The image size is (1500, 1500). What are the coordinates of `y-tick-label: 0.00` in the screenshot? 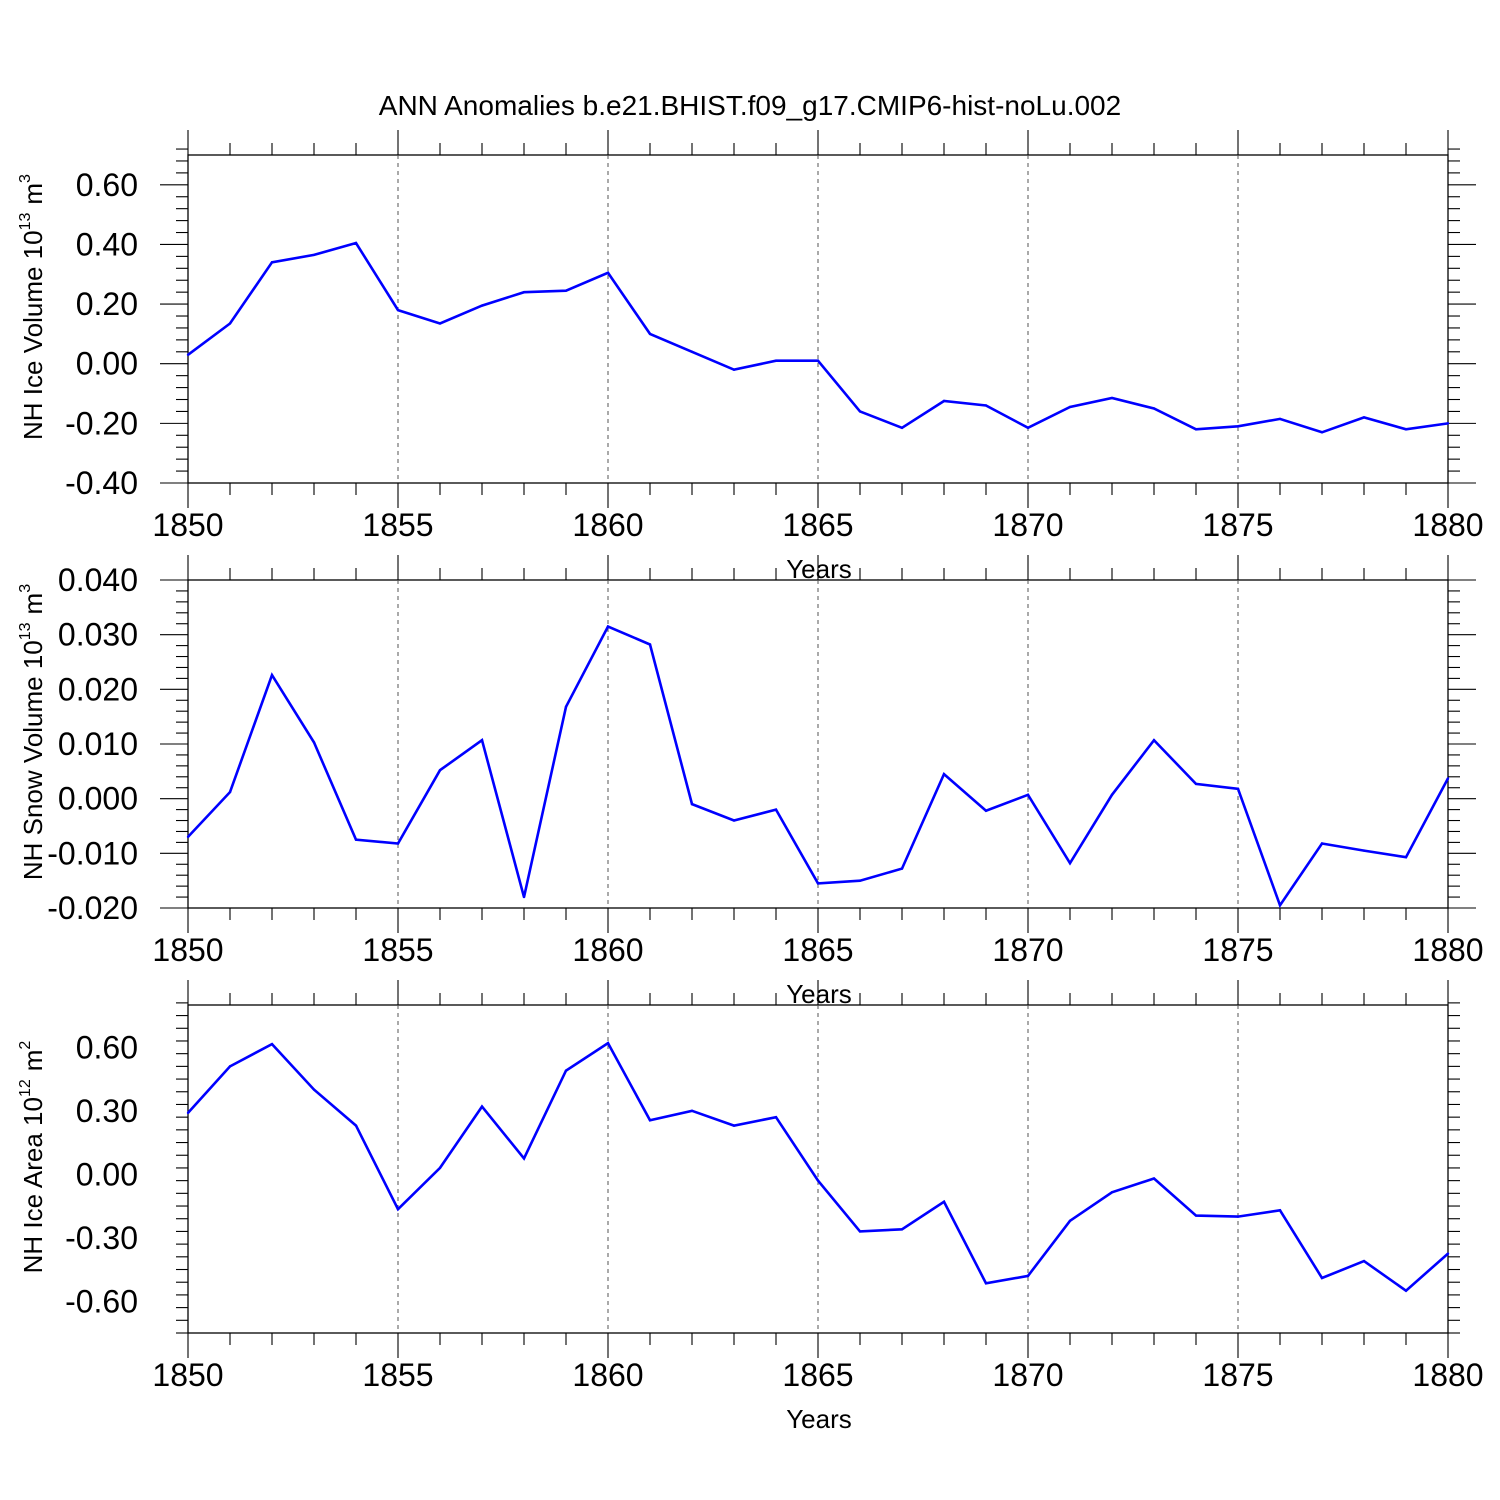 It's located at (107, 364).